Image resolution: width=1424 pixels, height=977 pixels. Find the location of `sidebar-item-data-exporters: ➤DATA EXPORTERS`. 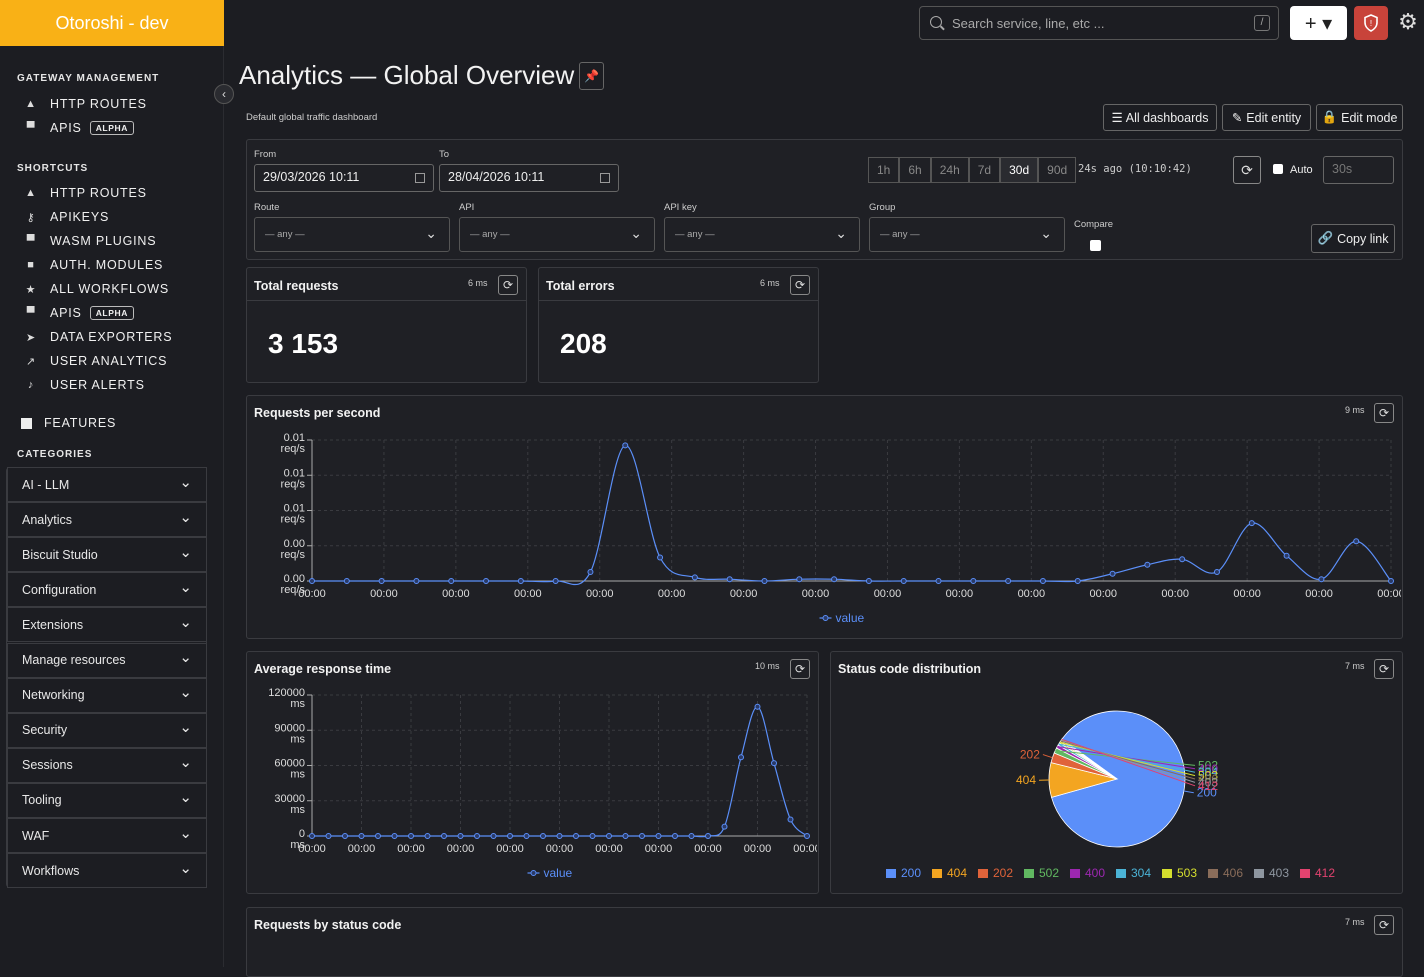

sidebar-item-data-exporters: ➤DATA EXPORTERS is located at coordinates (98, 337).